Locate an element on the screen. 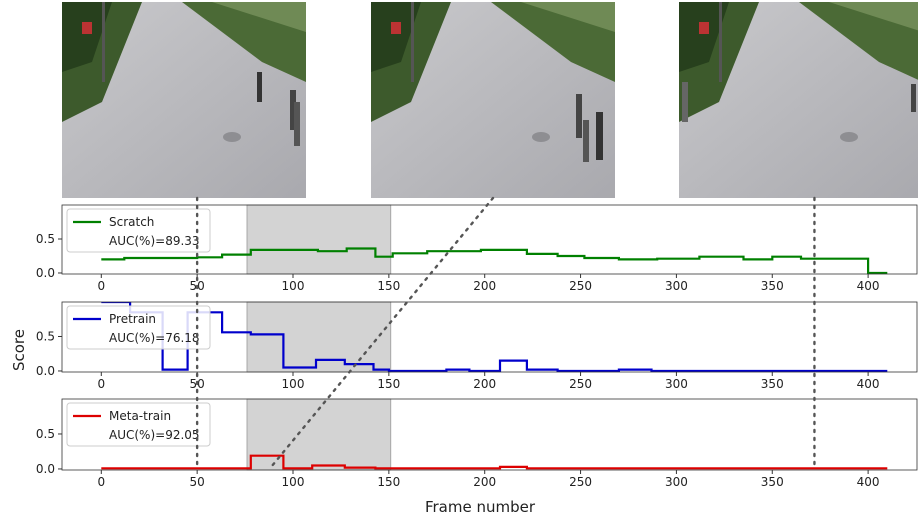 The height and width of the screenshot is (525, 918). y-axis-label: Score is located at coordinates (19, 350).